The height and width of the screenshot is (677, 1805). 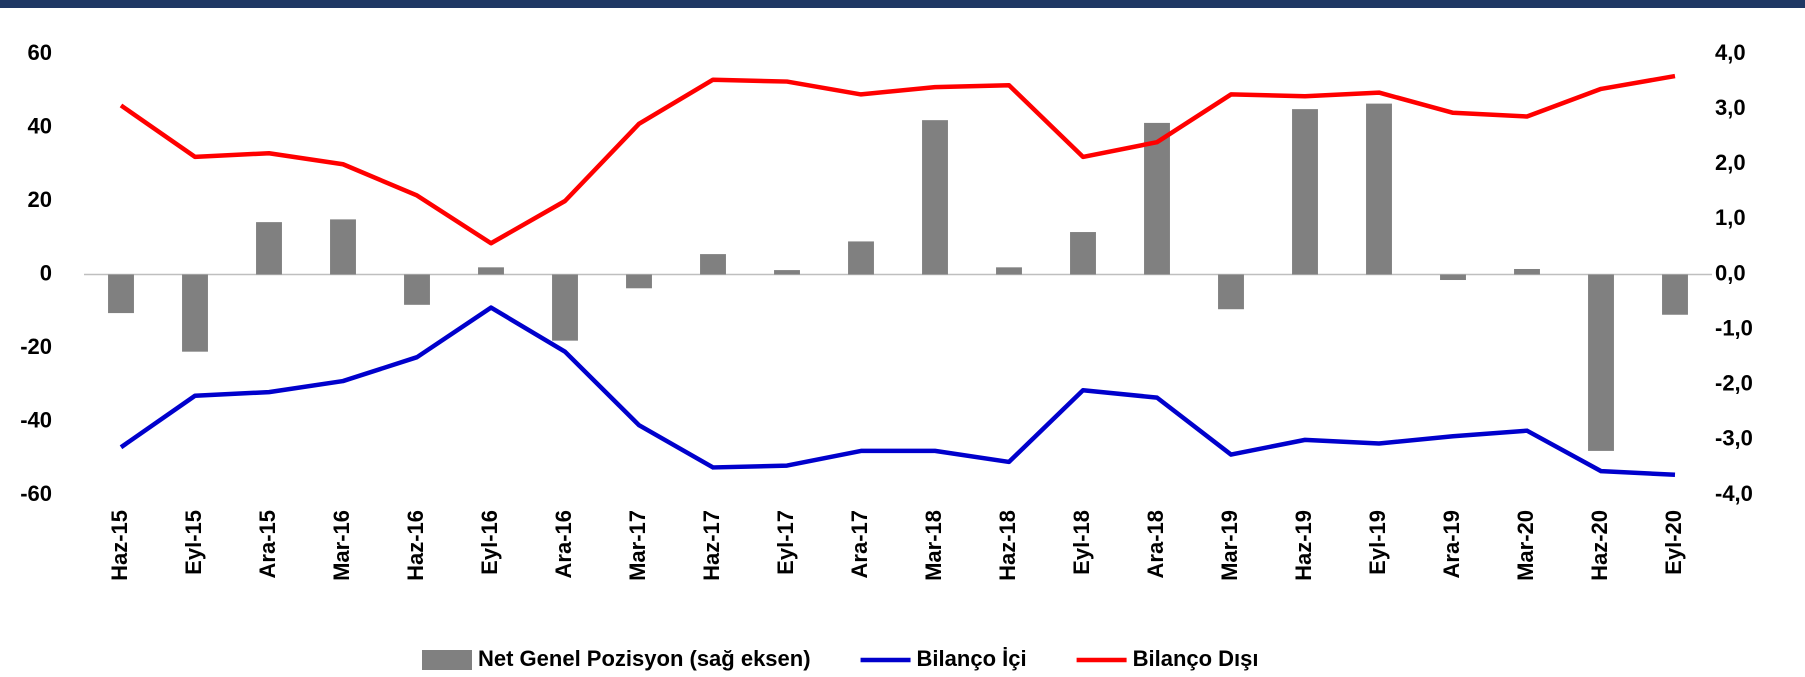 I want to click on y-tick-label: 40, so click(x=40, y=125).